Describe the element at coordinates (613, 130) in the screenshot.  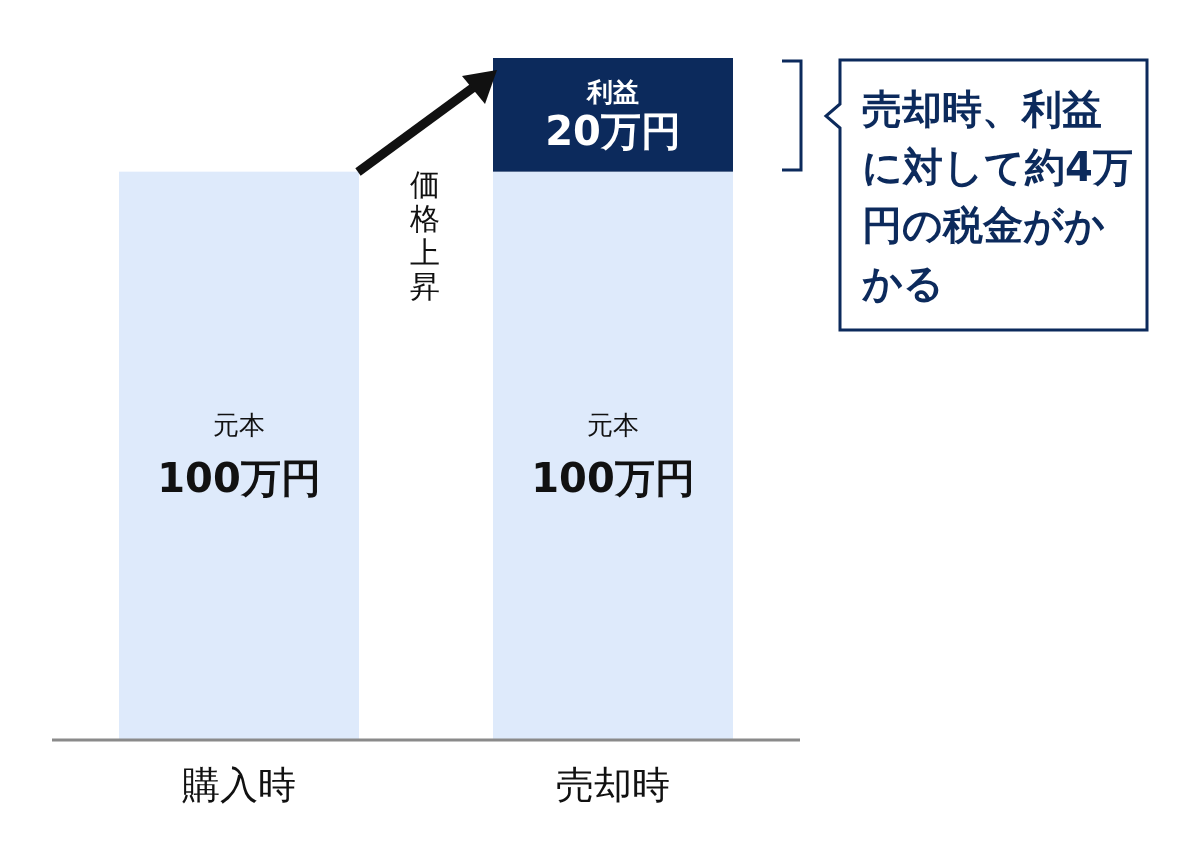
I see `data-label: 20万円` at that location.